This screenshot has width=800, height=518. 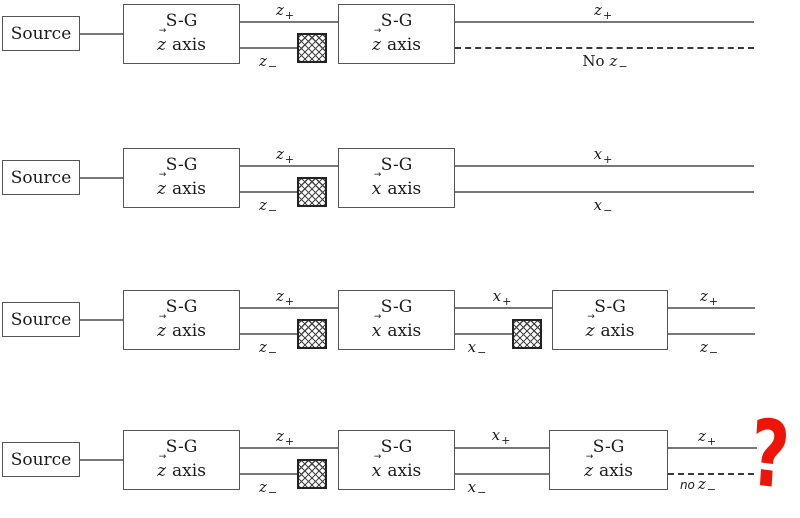 What do you see at coordinates (709, 348) in the screenshot?
I see `label-z-minus-out: z−` at bounding box center [709, 348].